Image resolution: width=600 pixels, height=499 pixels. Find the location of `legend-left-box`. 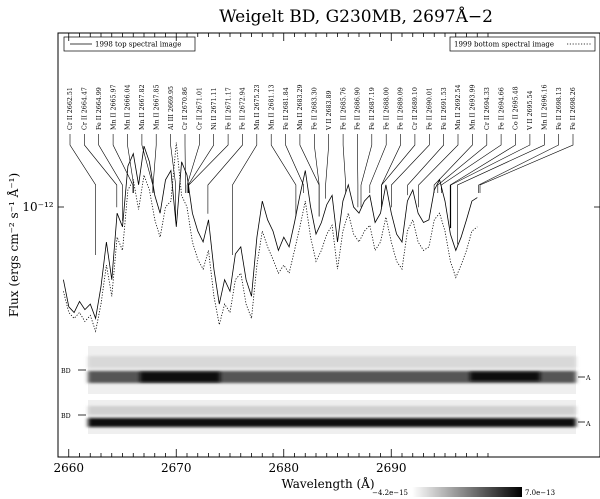

legend-left-box is located at coordinates (129, 44).